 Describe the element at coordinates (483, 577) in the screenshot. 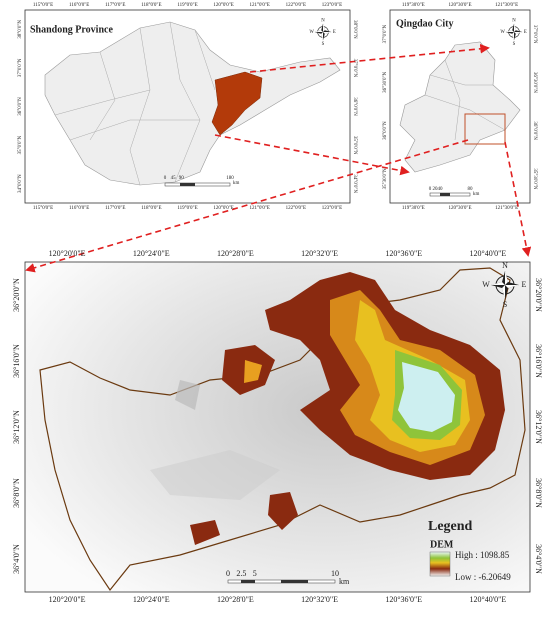

I see `legend-low: Low : -6.20649` at that location.